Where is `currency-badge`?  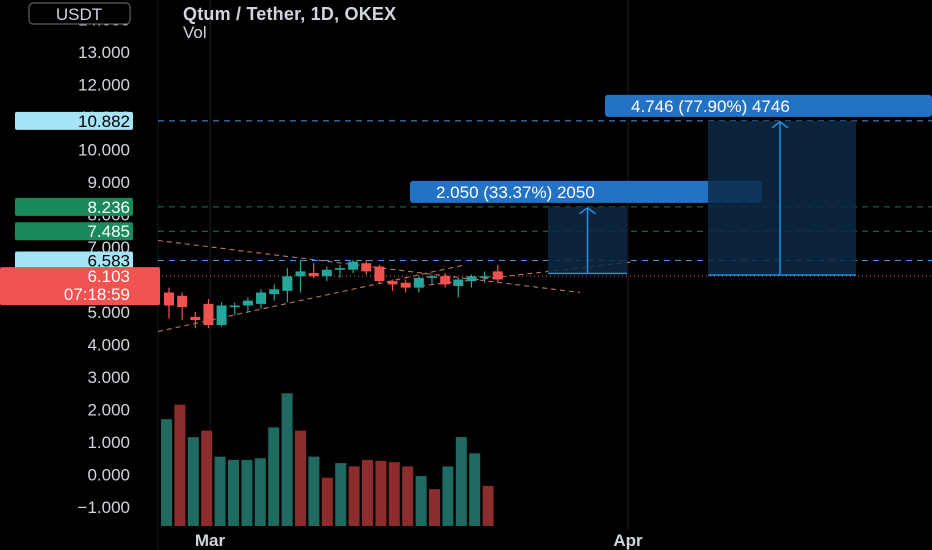
currency-badge is located at coordinates (79, 13).